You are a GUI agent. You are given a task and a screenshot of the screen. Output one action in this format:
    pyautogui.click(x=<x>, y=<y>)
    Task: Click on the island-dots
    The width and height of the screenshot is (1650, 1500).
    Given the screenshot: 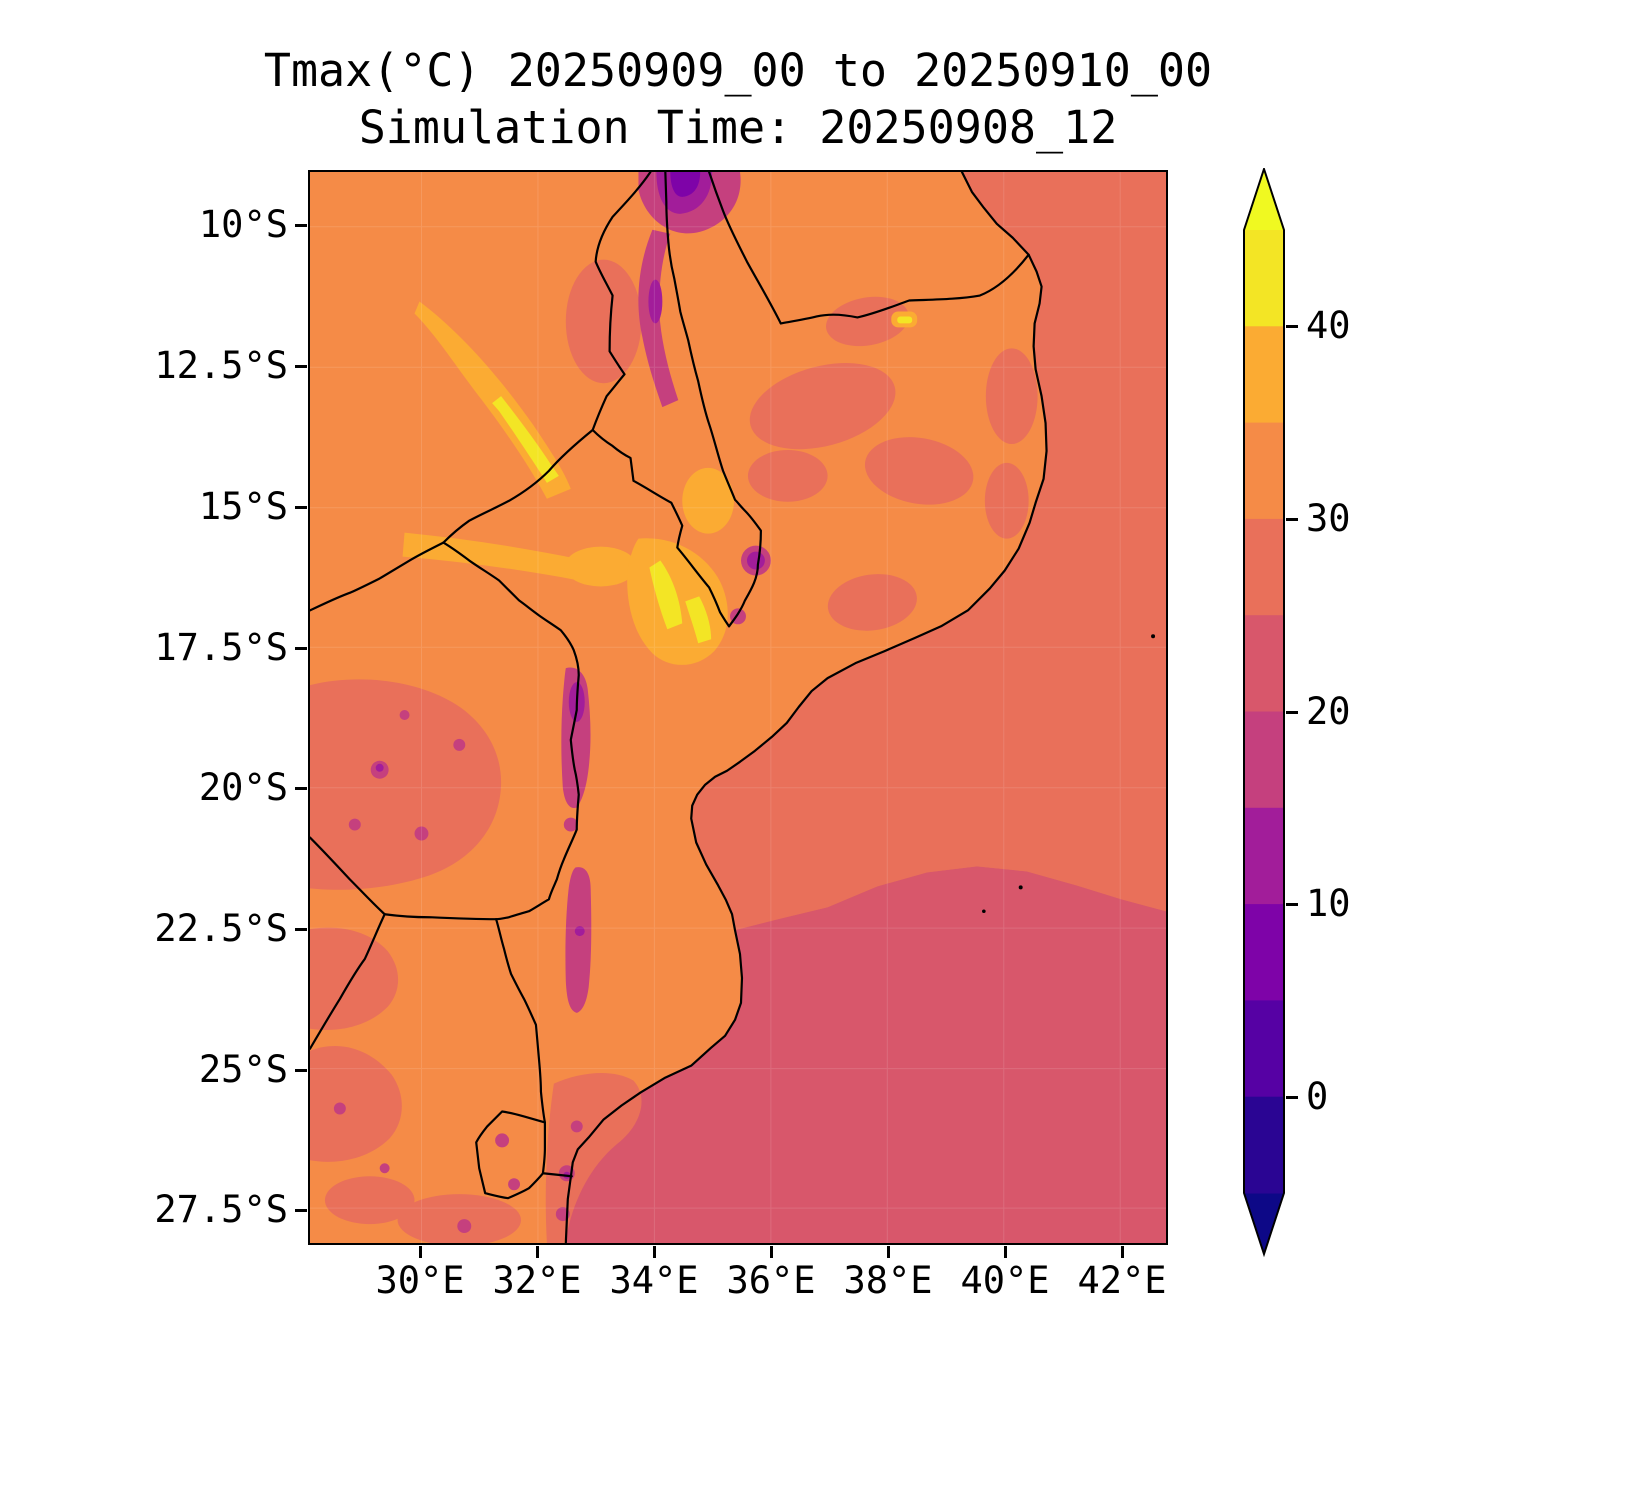 What is the action you would take?
    pyautogui.click(x=1069, y=774)
    